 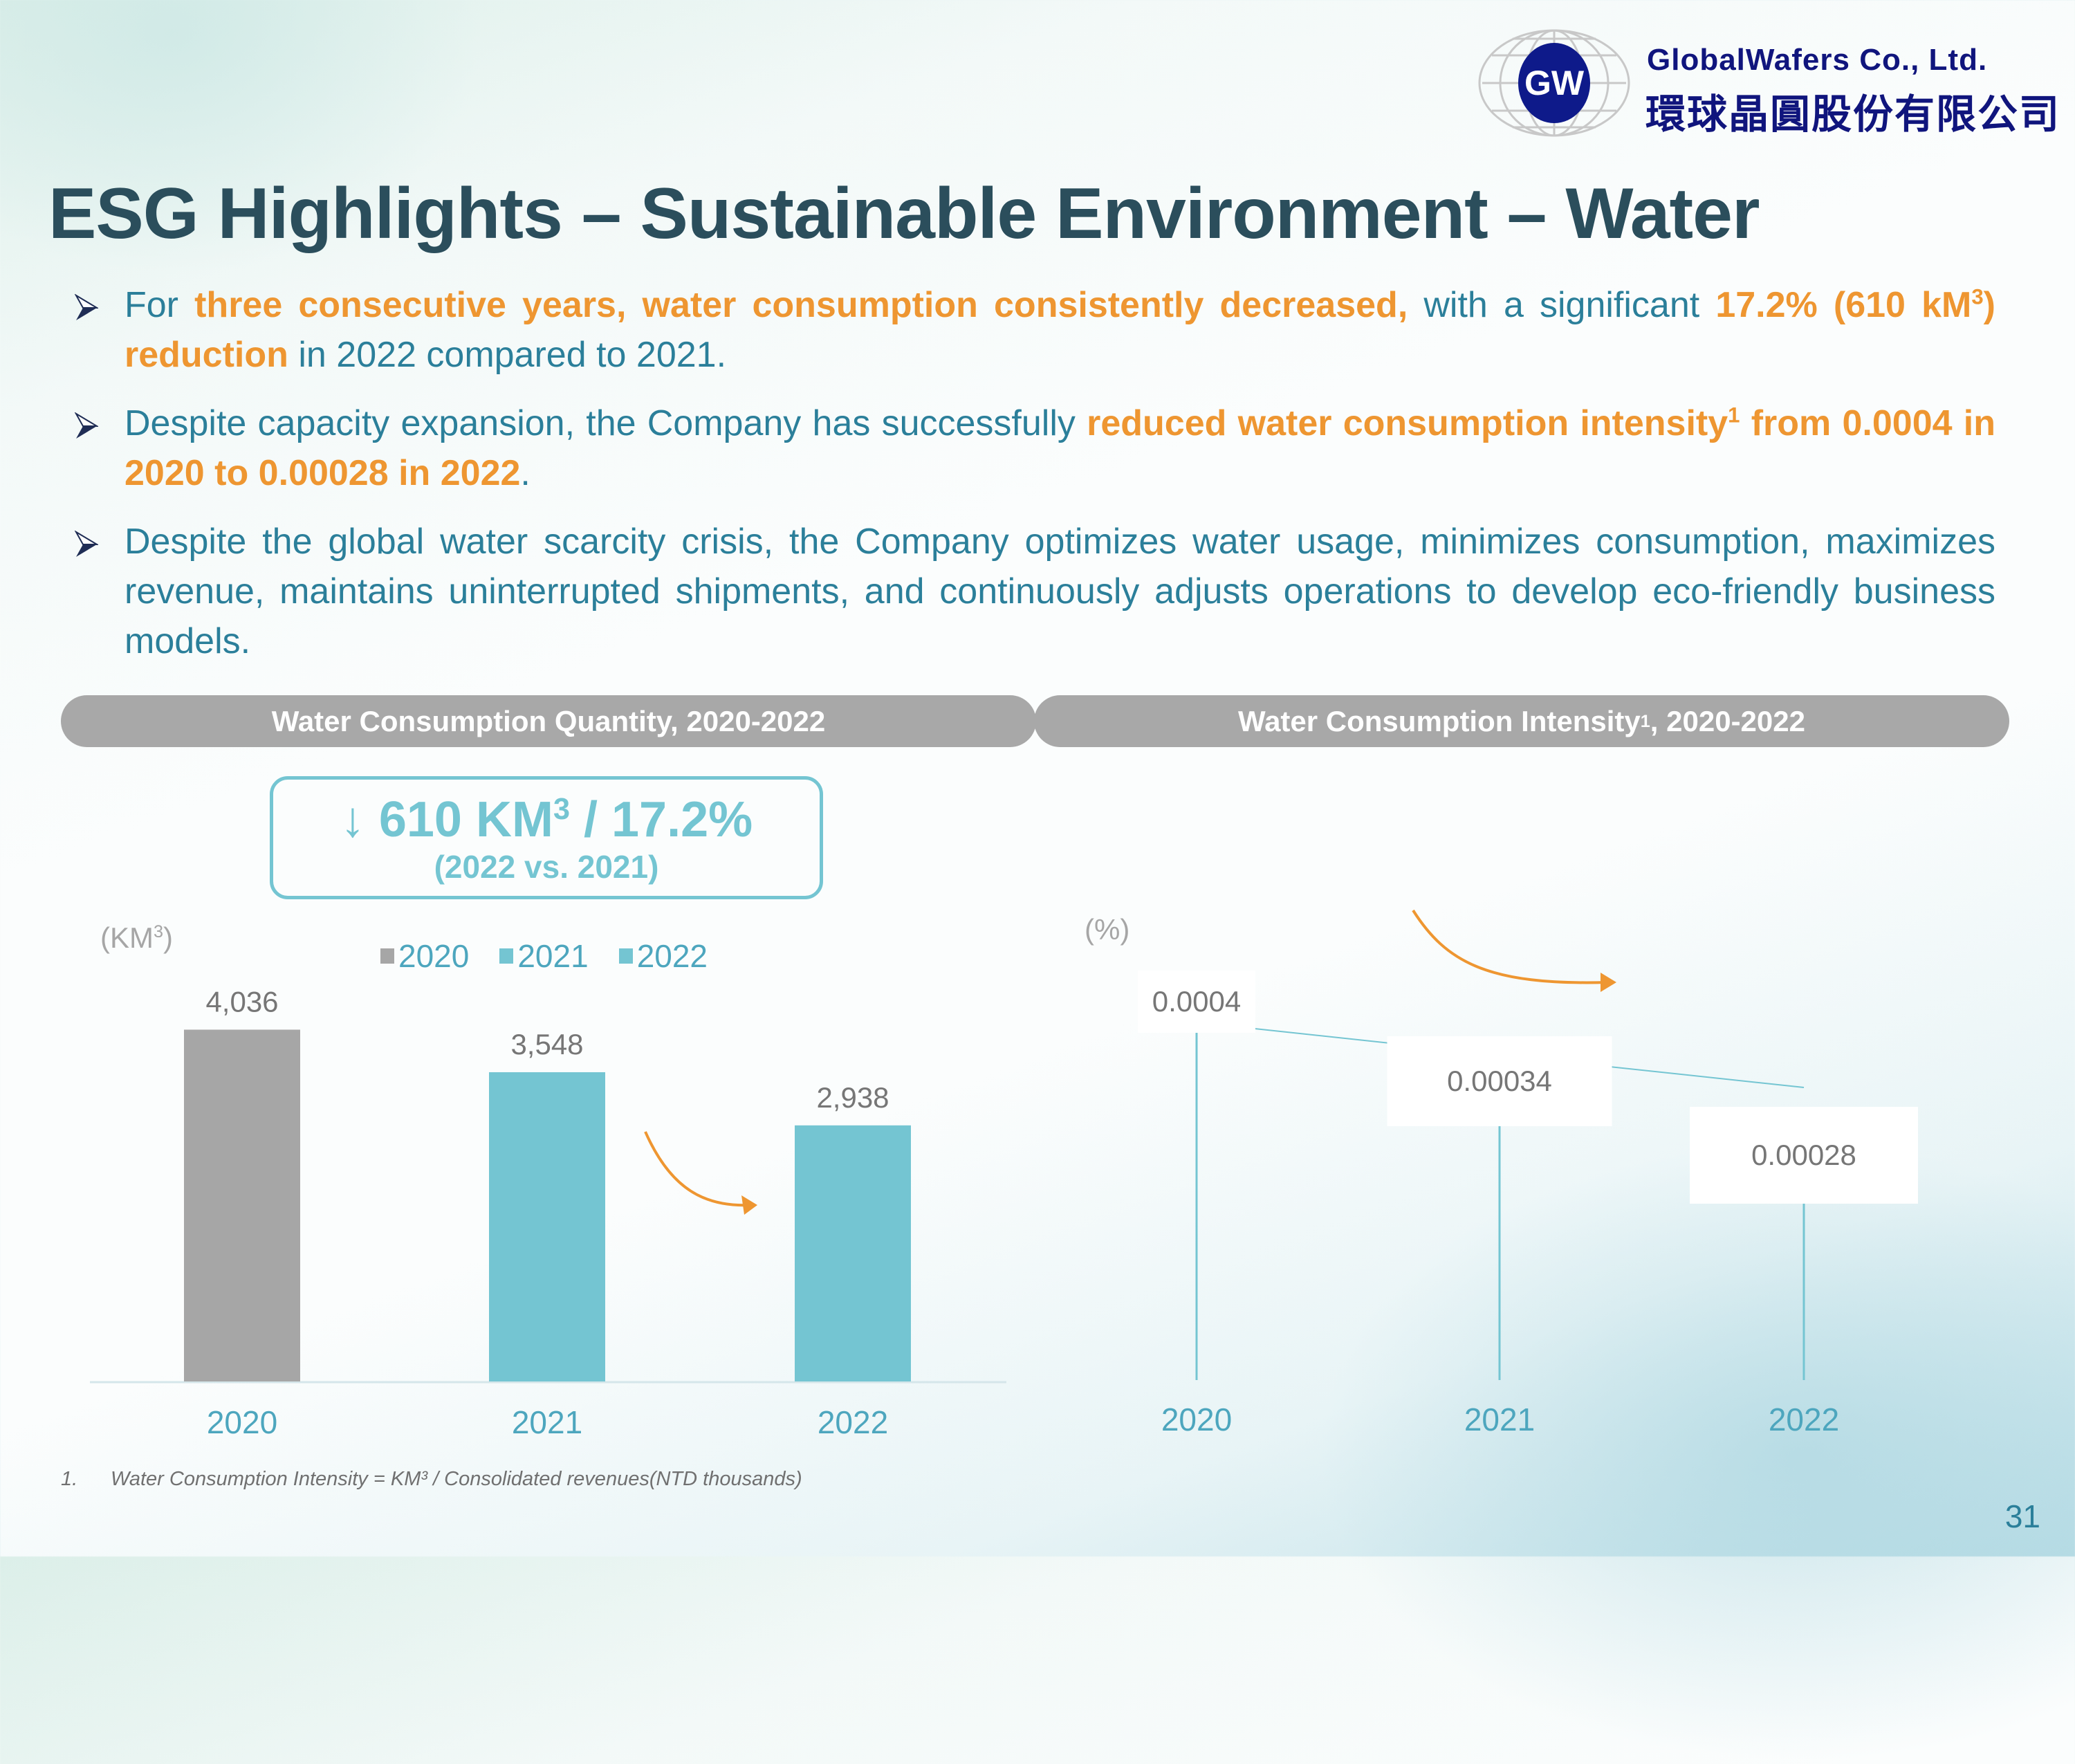 I want to click on x-tick-label: 2021, so click(x=1499, y=1419).